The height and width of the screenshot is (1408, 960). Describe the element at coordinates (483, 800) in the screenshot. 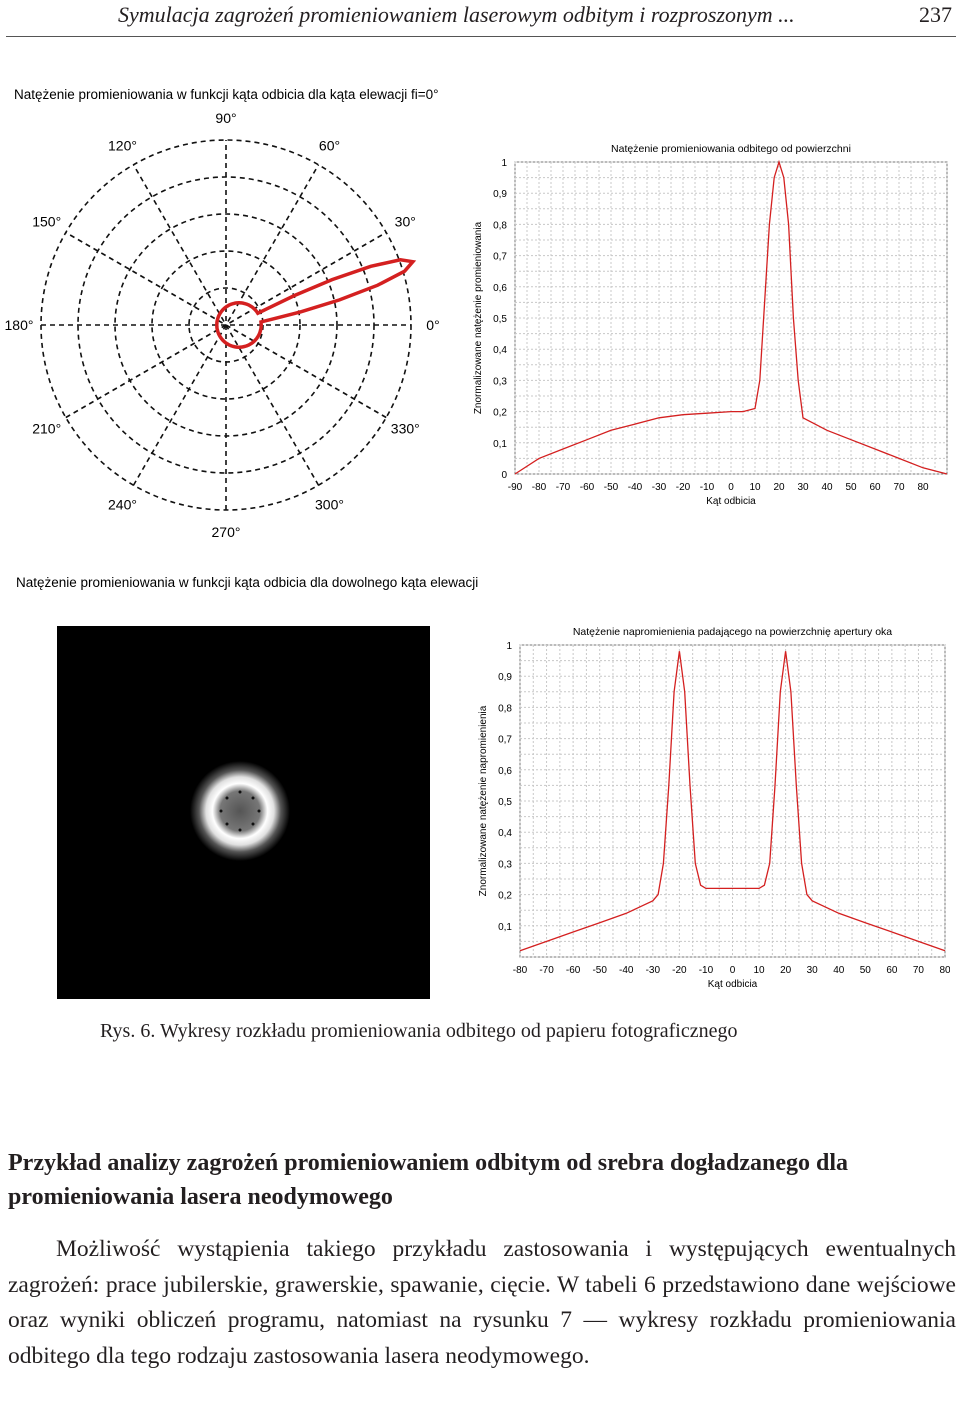

I see `y-axis-label: Znormalizowane natężenie napromienienia` at that location.